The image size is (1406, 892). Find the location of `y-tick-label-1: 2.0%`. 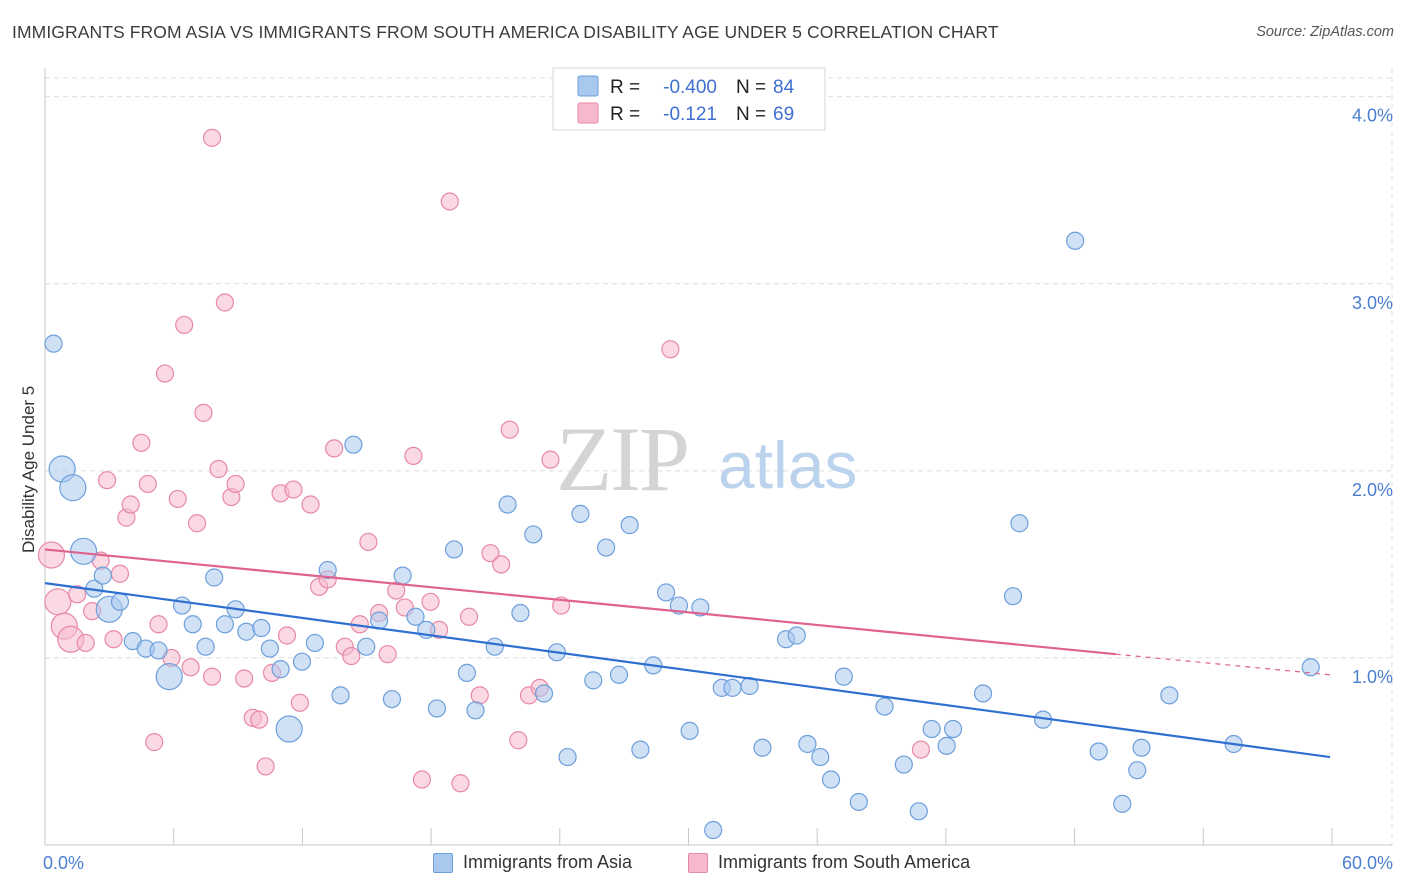

y-tick-label-1: 2.0% is located at coordinates (1372, 490).